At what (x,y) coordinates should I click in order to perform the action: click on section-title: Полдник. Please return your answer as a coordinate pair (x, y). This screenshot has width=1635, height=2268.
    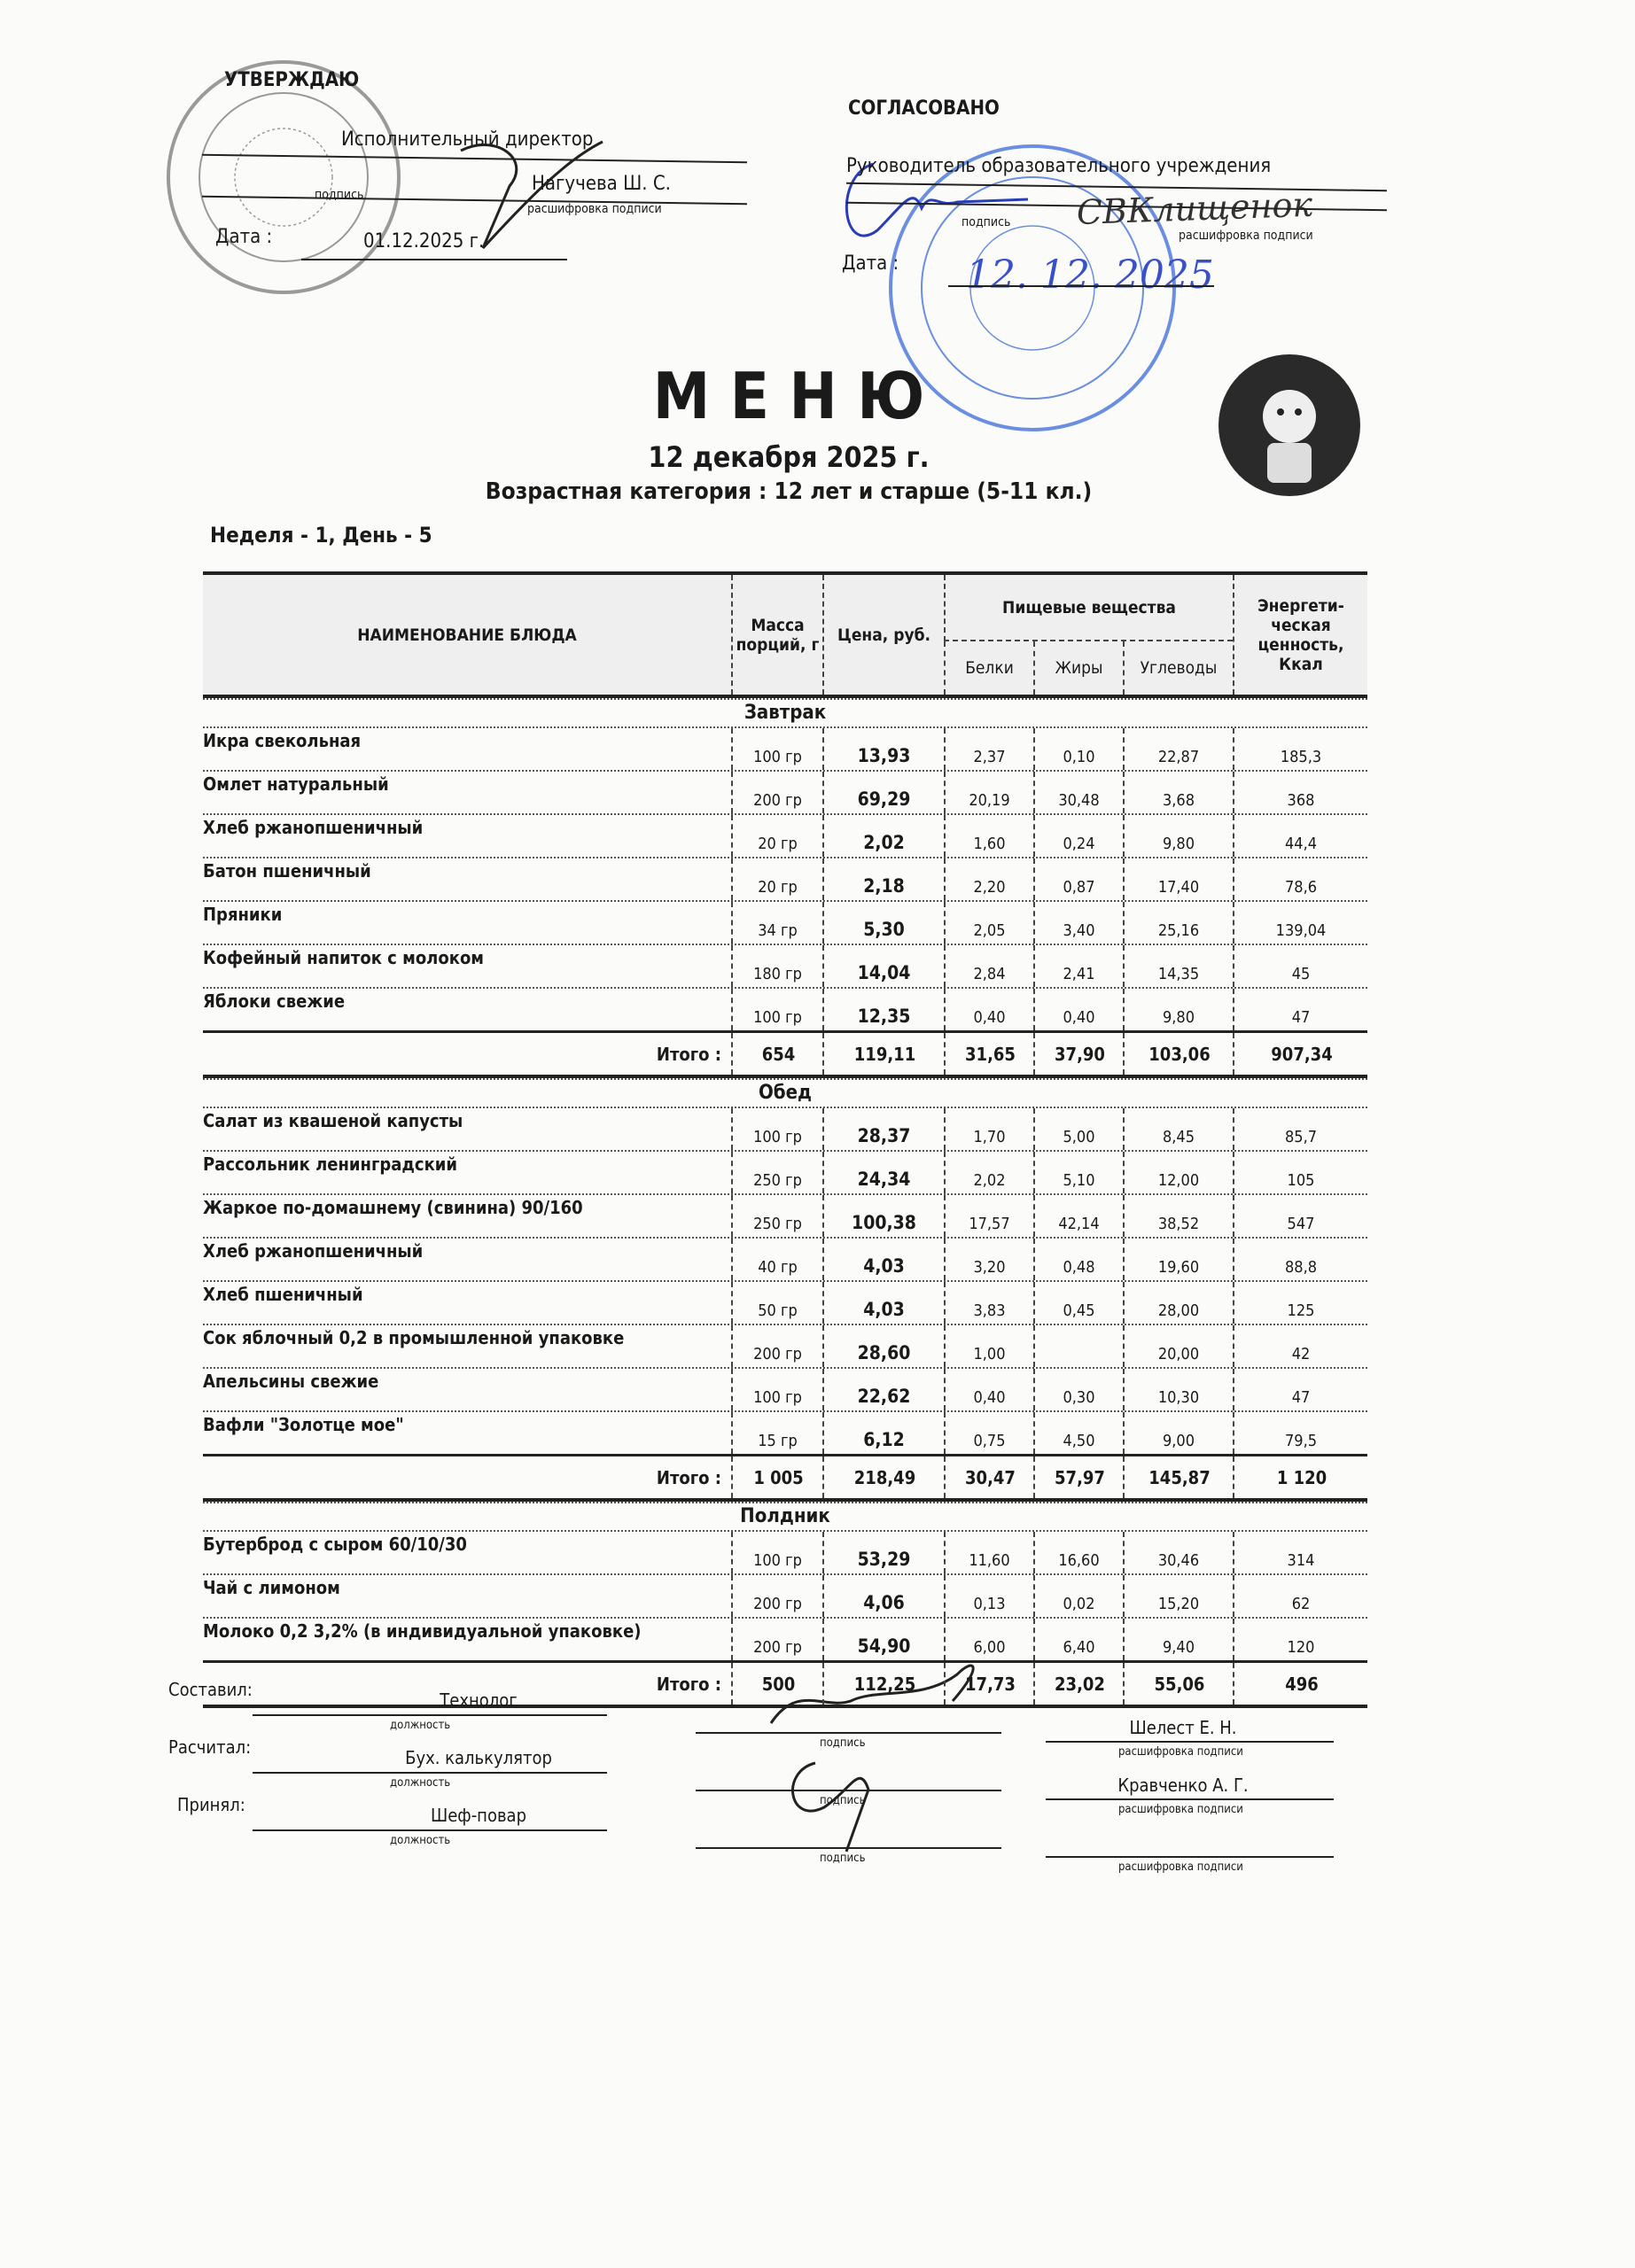
    Looking at the image, I should click on (785, 1516).